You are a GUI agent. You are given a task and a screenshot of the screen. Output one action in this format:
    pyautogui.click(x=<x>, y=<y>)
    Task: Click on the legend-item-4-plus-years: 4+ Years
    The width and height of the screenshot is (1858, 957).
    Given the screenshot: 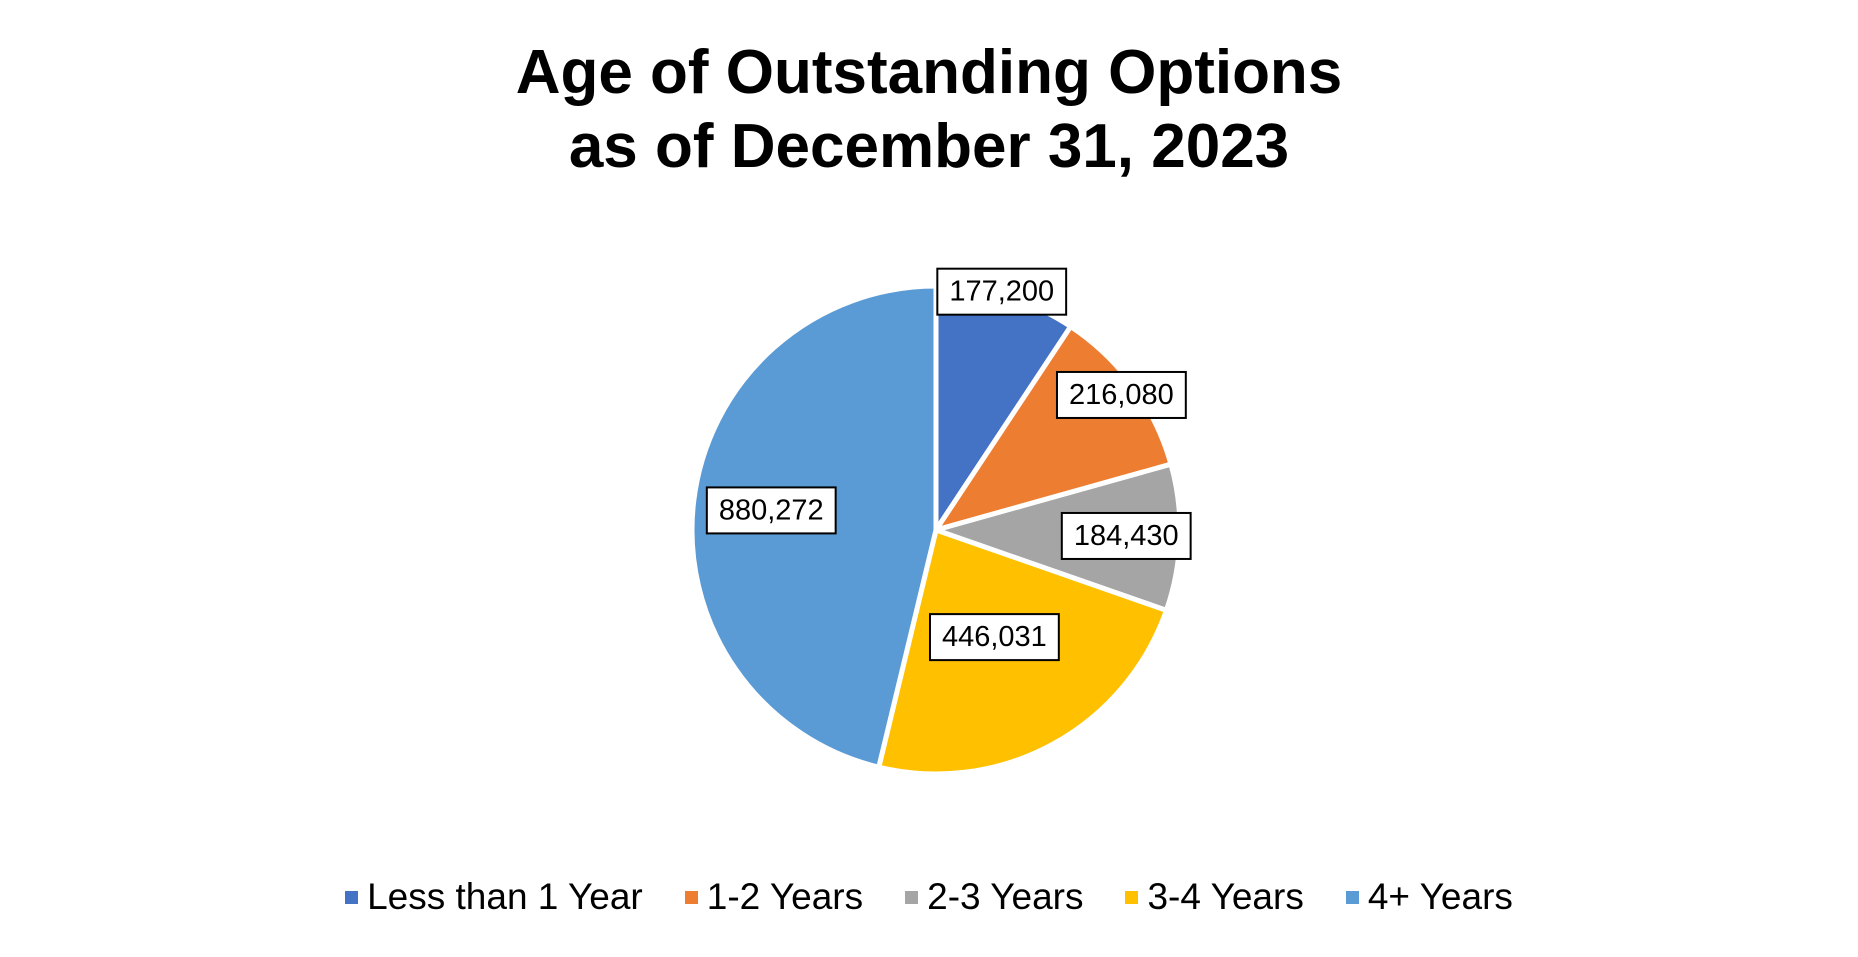 What is the action you would take?
    pyautogui.click(x=1429, y=897)
    